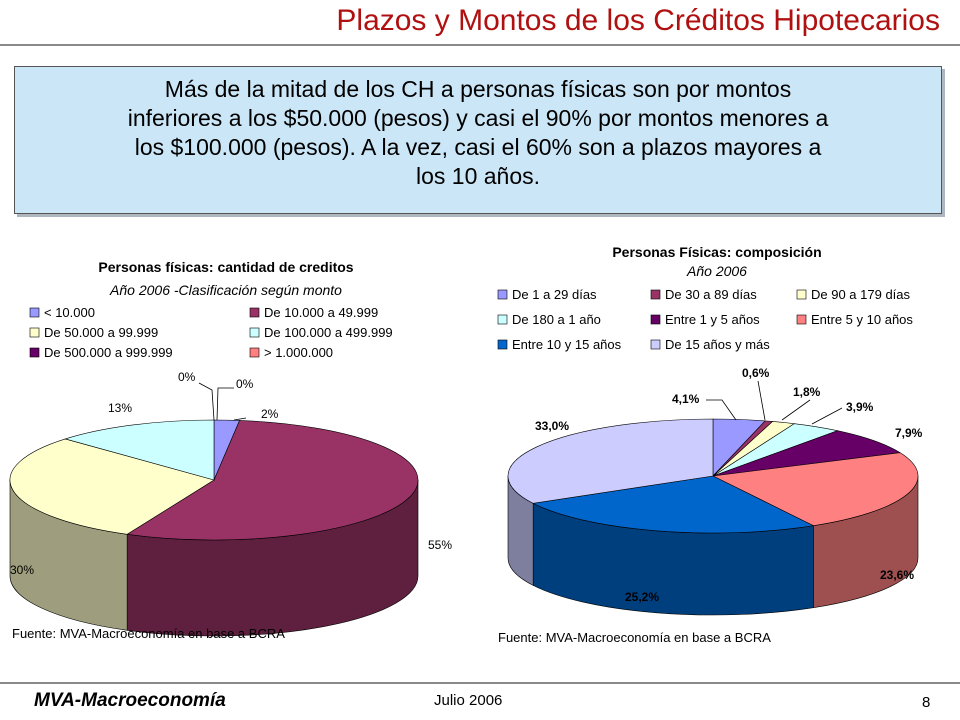 This screenshot has height=720, width=960. Describe the element at coordinates (642, 597) in the screenshot. I see `chart2-data-label: 25,2%` at that location.